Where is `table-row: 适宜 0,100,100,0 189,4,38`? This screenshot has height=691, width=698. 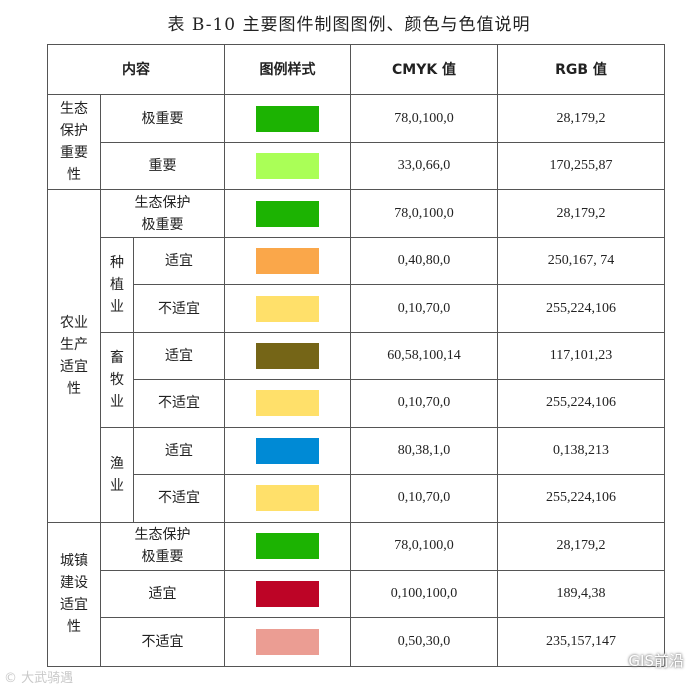
table-row: 适宜 0,100,100,0 189,4,38 is located at coordinates (357, 594).